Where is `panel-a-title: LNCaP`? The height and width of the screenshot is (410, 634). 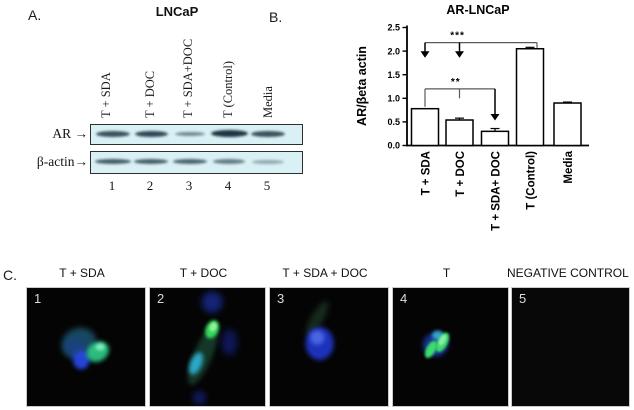
panel-a-title: LNCaP is located at coordinates (177, 11).